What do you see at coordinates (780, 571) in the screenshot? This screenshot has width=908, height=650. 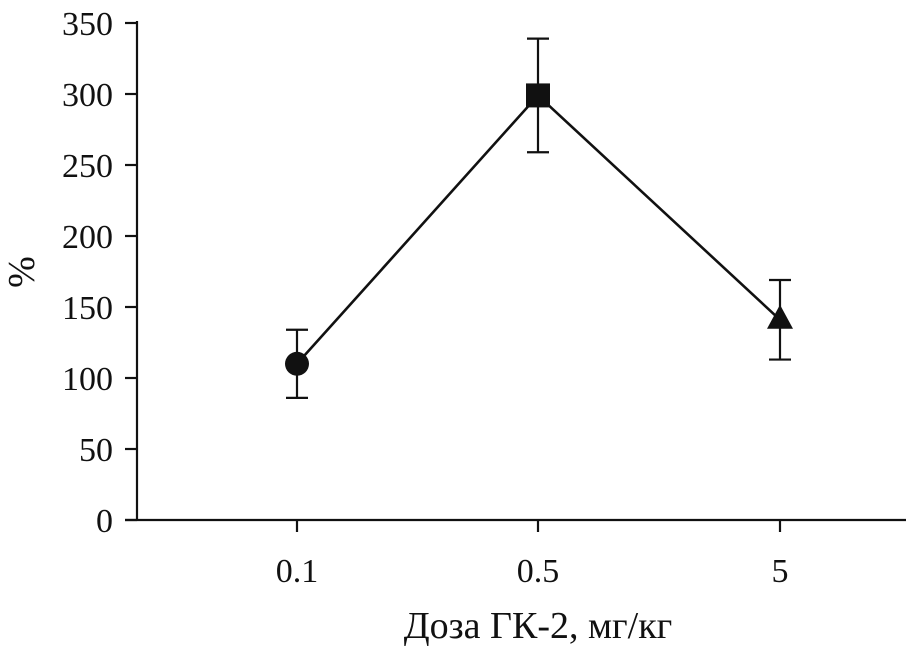 I see `x-tick-label: 5` at bounding box center [780, 571].